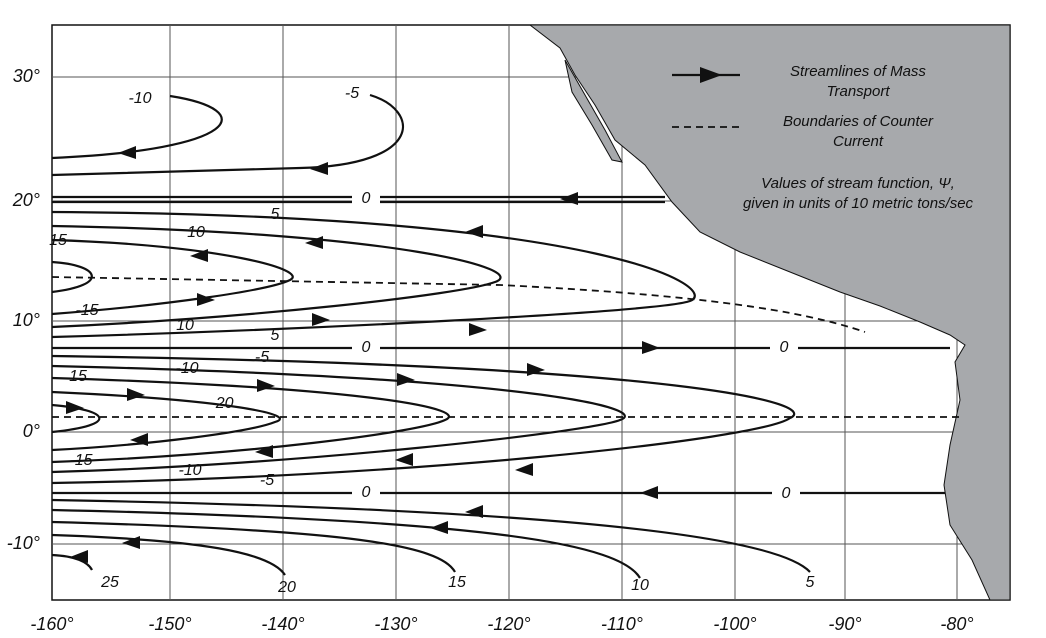 Image resolution: width=1046 pixels, height=638 pixels. What do you see at coordinates (956, 624) in the screenshot?
I see `lon-label: -80°` at bounding box center [956, 624].